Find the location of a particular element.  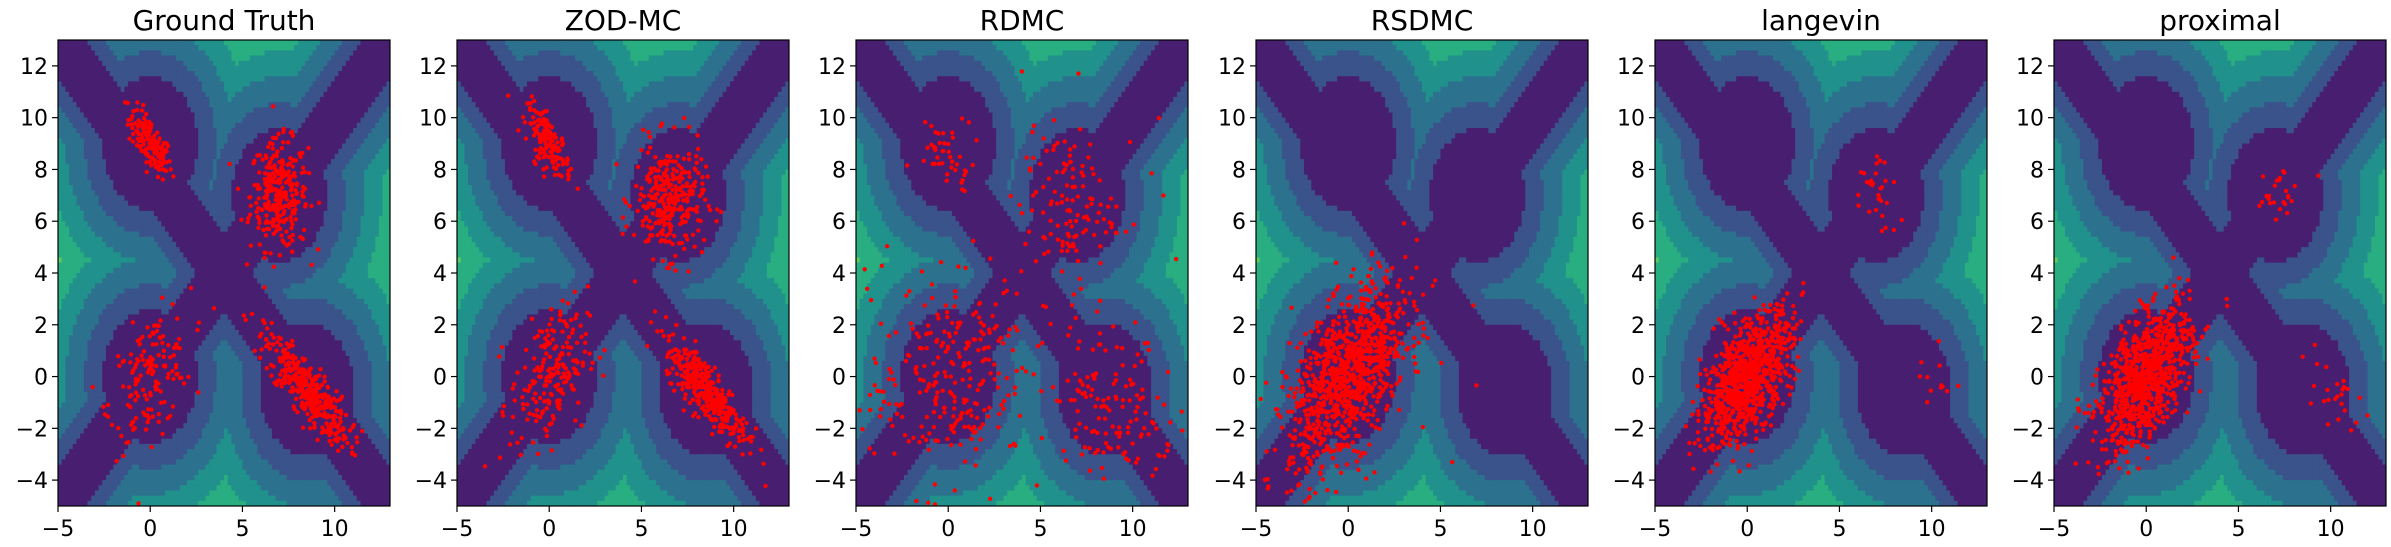

y-tick-label: −2 is located at coordinates (32, 429).